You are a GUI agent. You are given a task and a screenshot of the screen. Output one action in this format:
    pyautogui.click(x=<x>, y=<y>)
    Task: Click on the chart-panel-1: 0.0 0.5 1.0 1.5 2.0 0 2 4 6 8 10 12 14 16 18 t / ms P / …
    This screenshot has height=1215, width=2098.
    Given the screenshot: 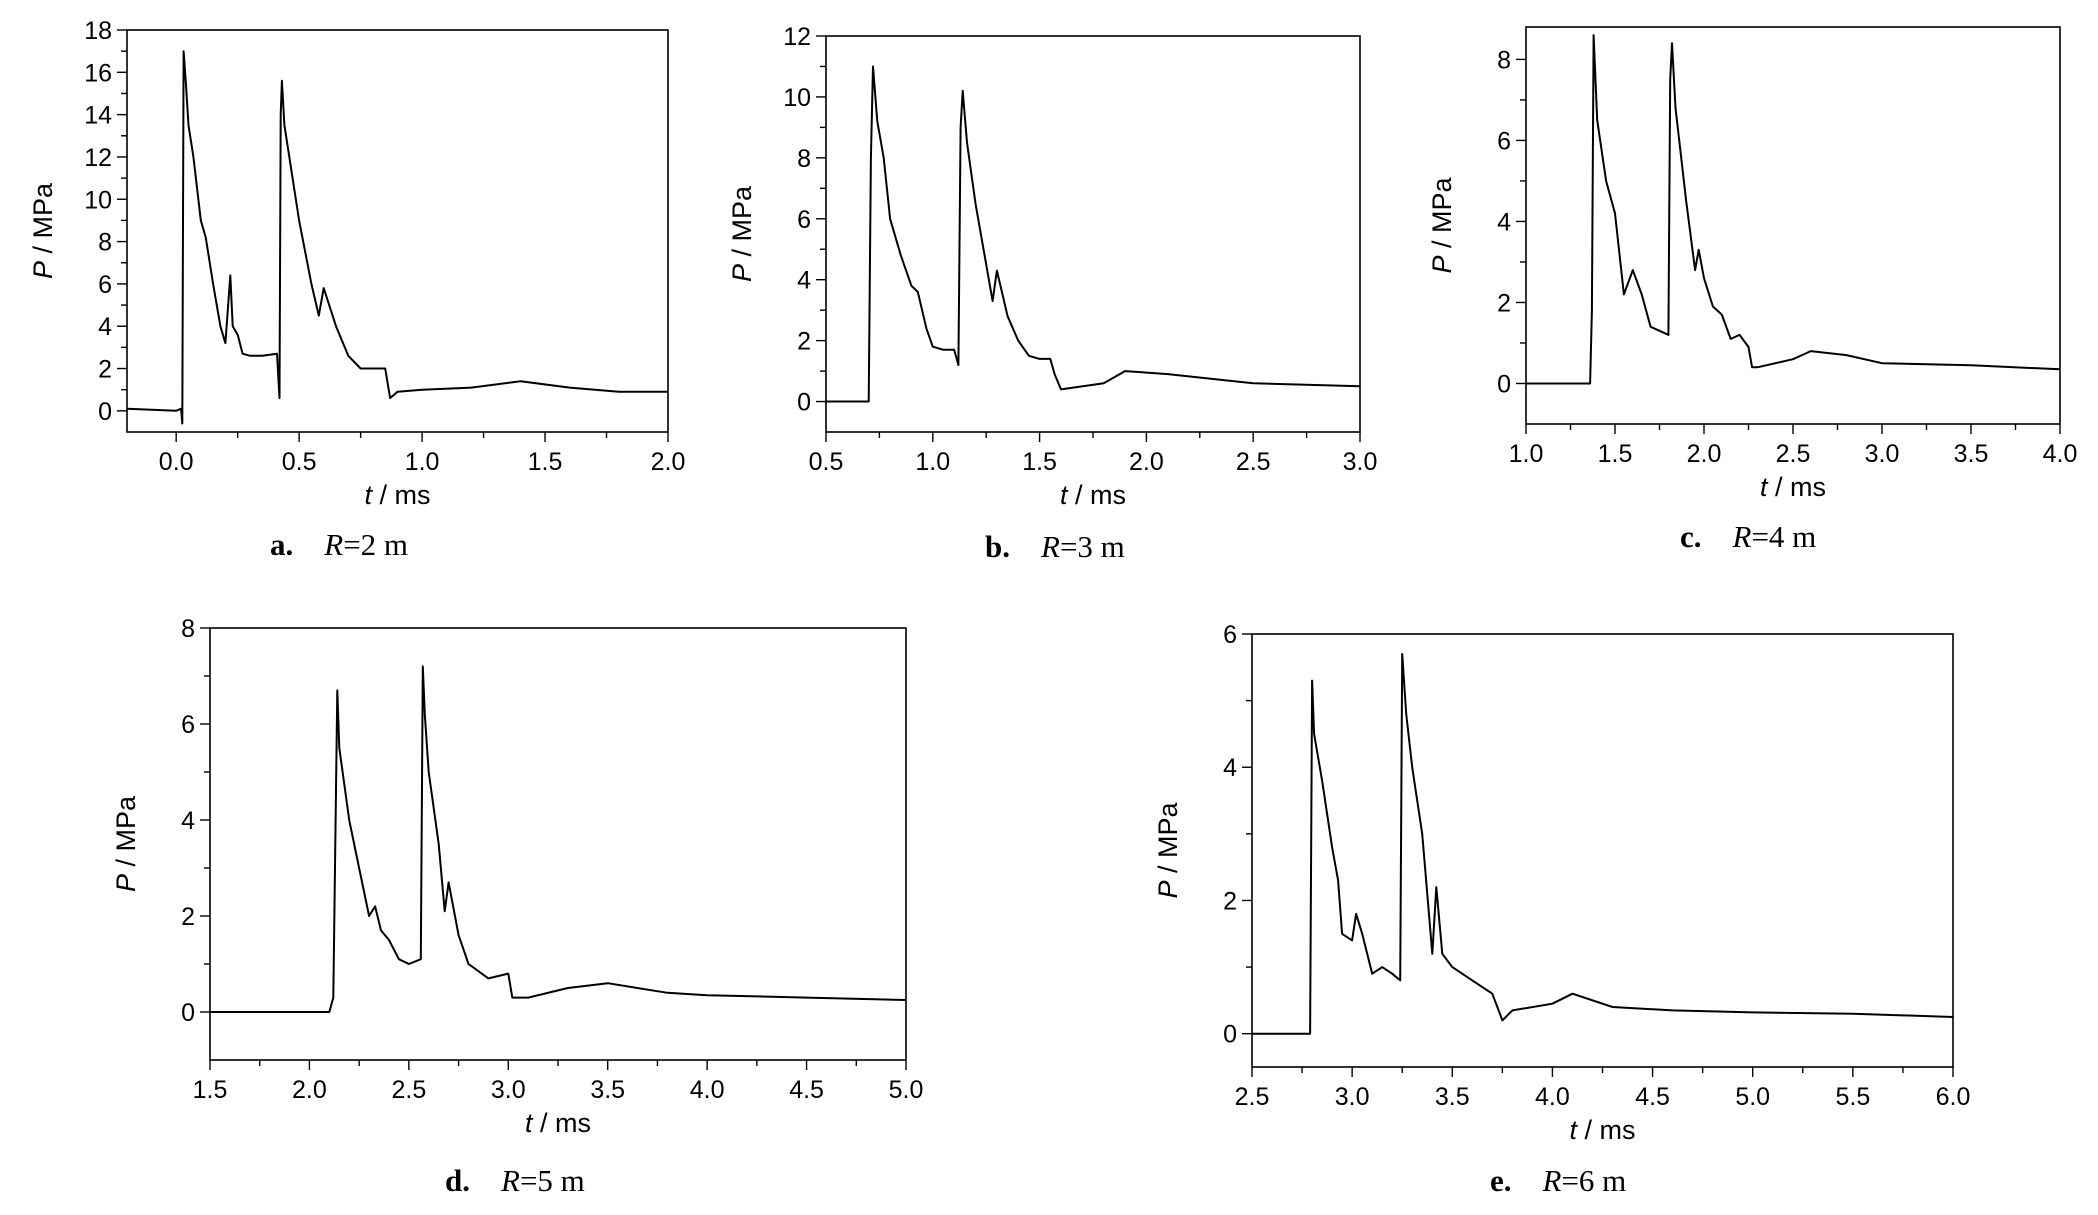 What is the action you would take?
    pyautogui.click(x=356, y=289)
    